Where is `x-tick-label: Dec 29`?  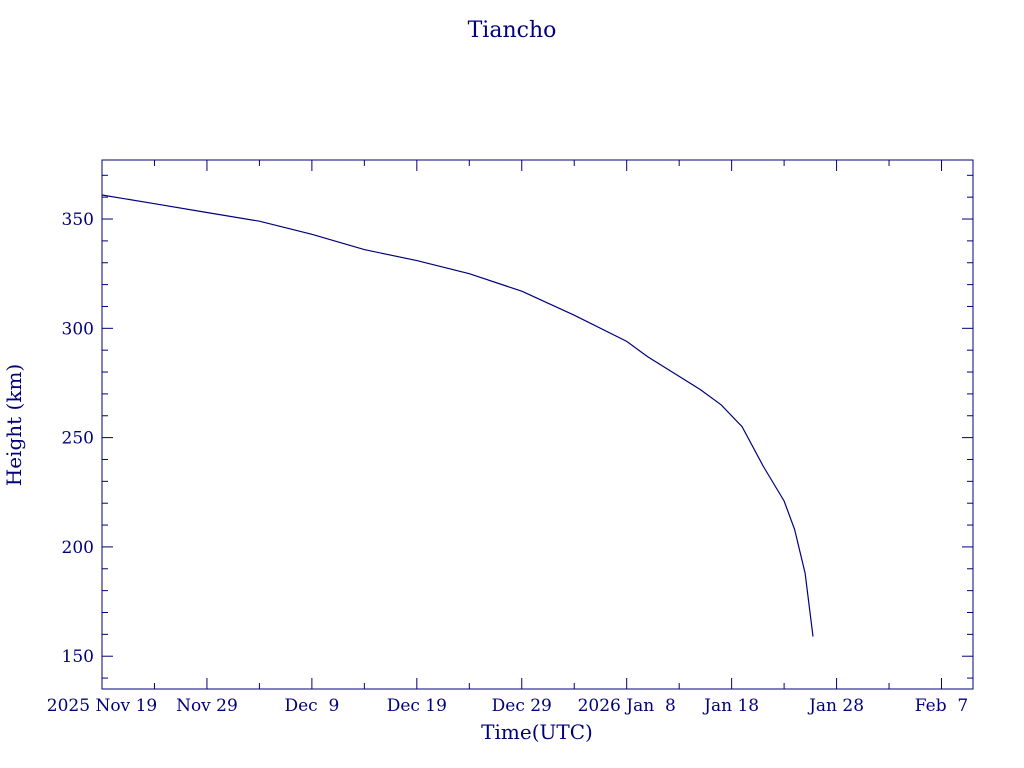 x-tick-label: Dec 29 is located at coordinates (522, 706).